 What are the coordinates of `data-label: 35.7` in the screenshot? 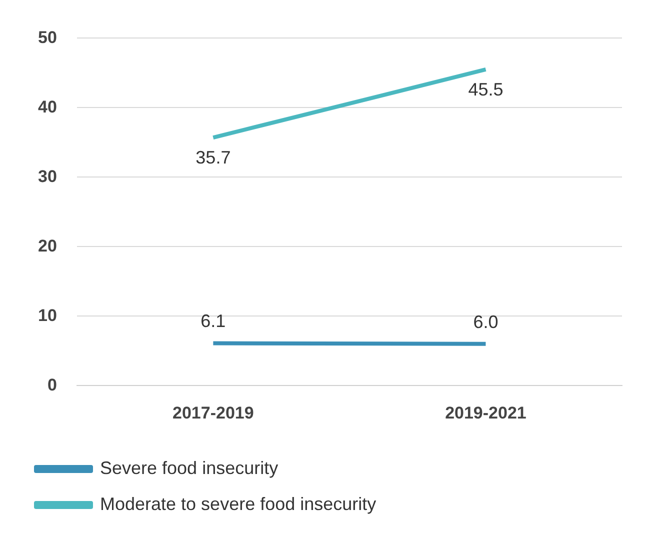 It's located at (213, 158).